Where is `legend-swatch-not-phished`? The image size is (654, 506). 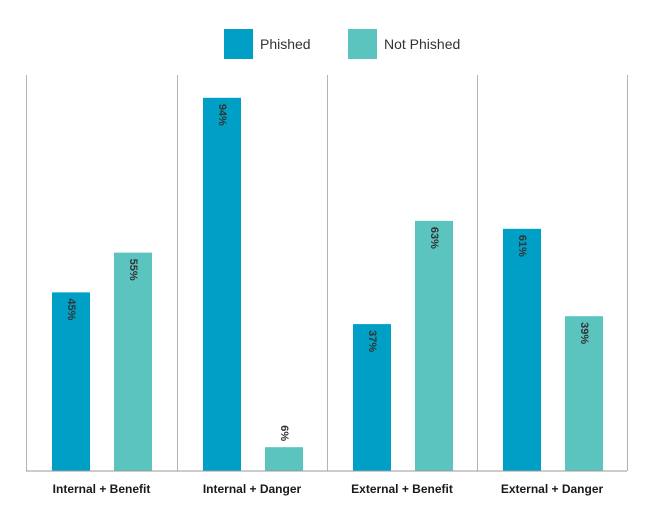 legend-swatch-not-phished is located at coordinates (362, 44).